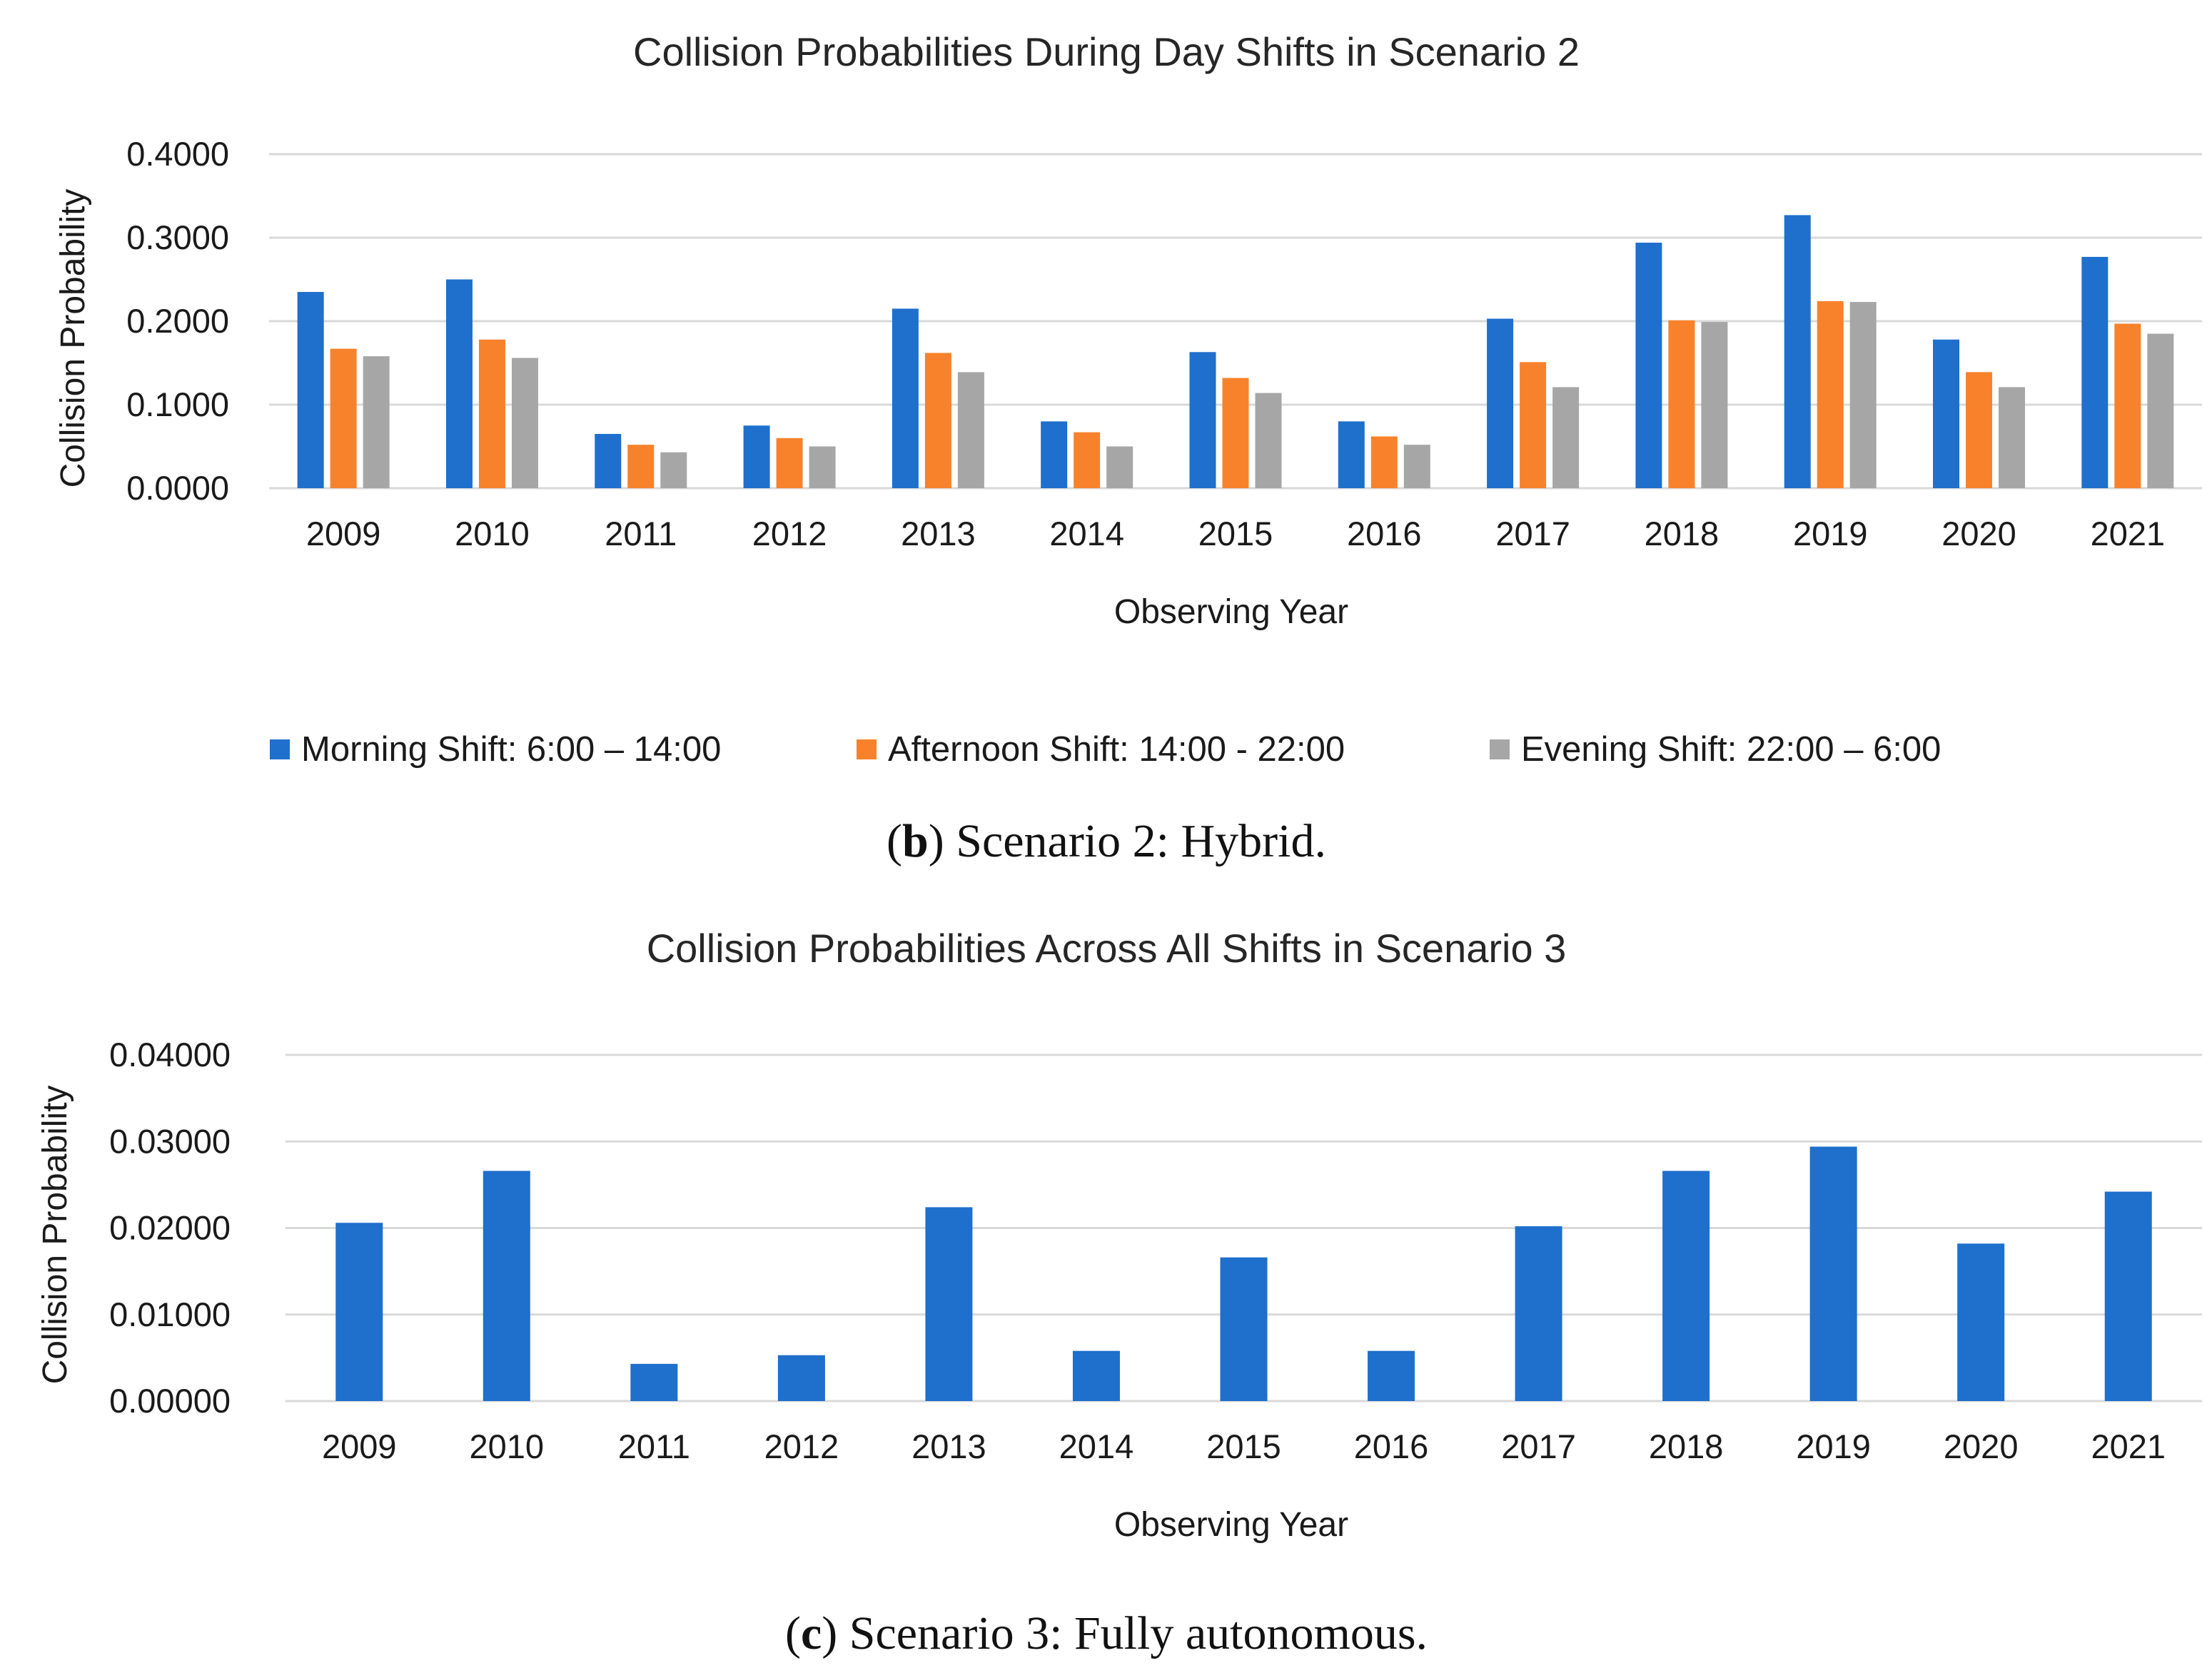 This screenshot has width=2212, height=1678. What do you see at coordinates (2160, 411) in the screenshot?
I see `bar-evening-2021` at bounding box center [2160, 411].